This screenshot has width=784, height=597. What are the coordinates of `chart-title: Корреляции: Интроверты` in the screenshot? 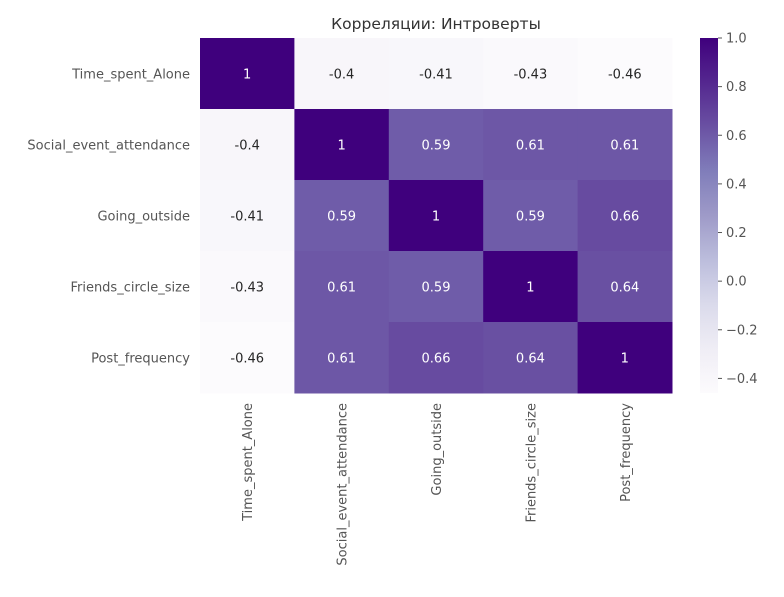 It's located at (436, 24).